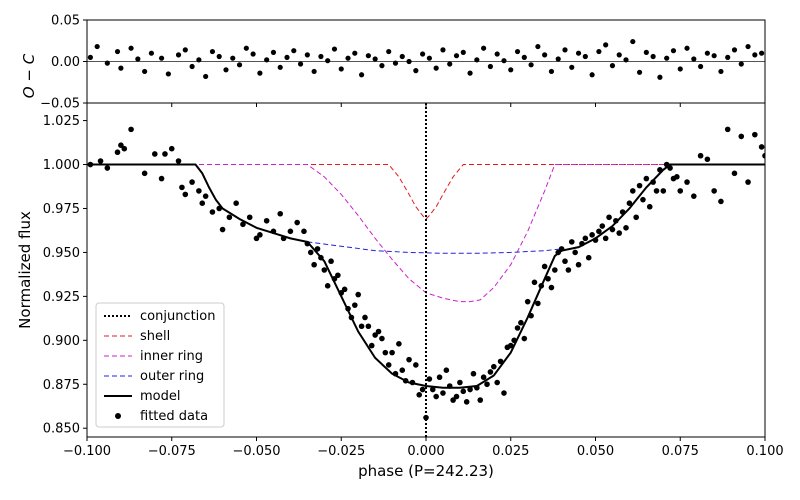  Describe the element at coordinates (764, 451) in the screenshot. I see `lightcurve-x-tick-label: 0.100` at that location.